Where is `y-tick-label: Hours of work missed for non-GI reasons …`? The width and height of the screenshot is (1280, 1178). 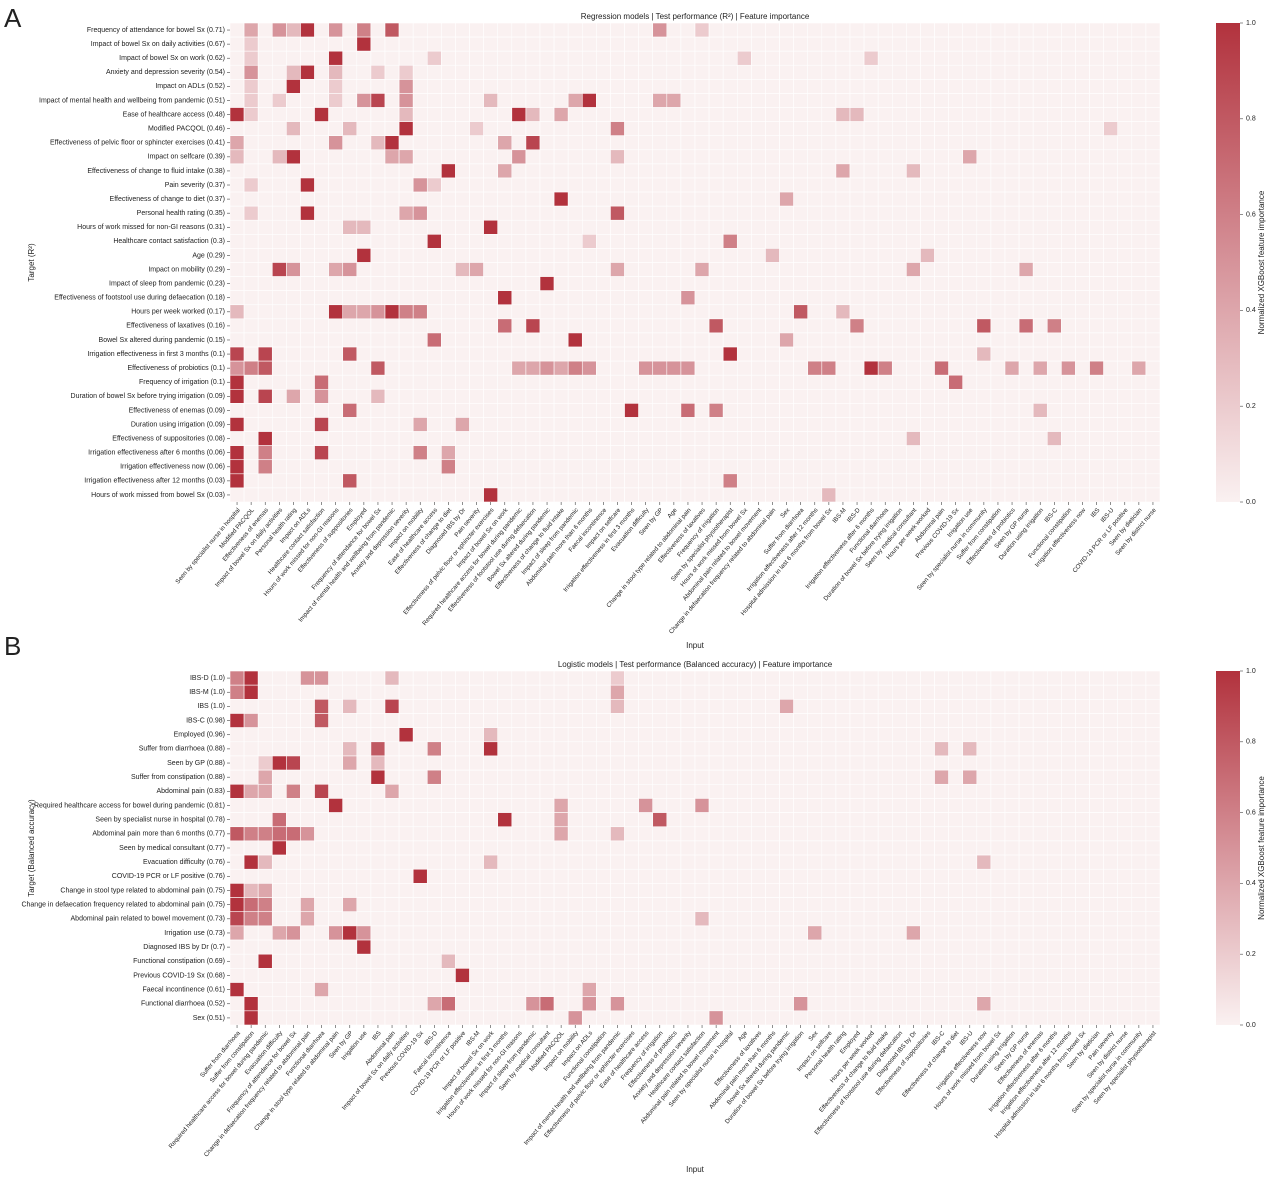
y-tick-label: Hours of work missed for non-GI reasons … is located at coordinates (151, 227).